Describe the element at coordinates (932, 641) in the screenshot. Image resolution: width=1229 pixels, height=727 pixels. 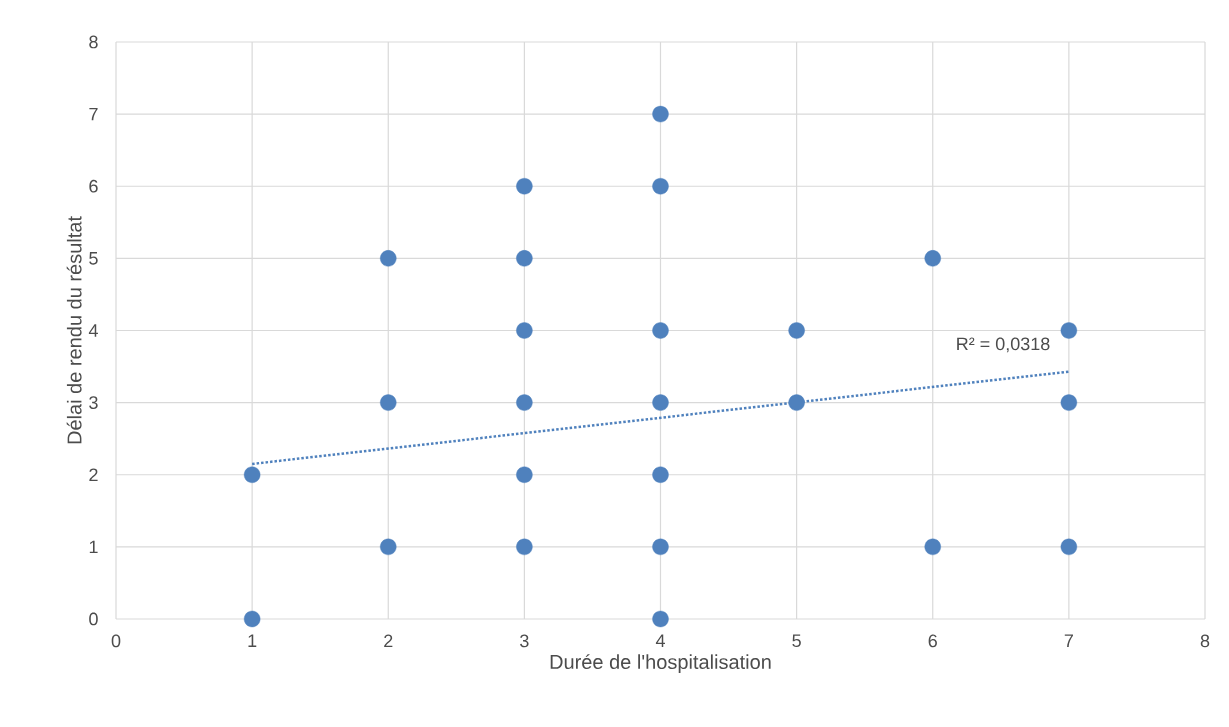
I see `x-tick-label: 6` at that location.